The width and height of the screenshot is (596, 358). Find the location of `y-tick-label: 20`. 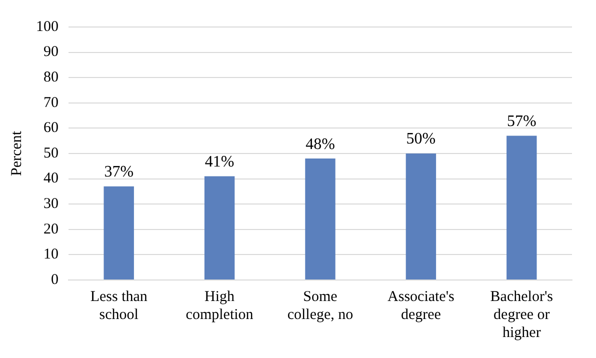

y-tick-label: 20 is located at coordinates (51, 229).